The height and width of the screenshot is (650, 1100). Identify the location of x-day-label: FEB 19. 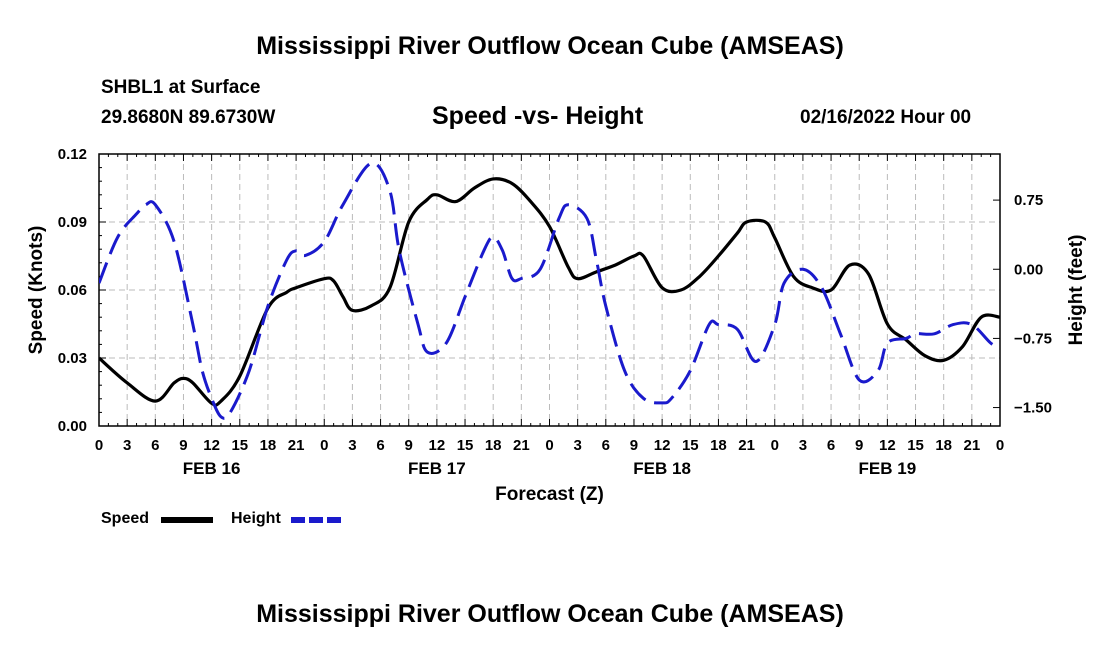
(888, 468).